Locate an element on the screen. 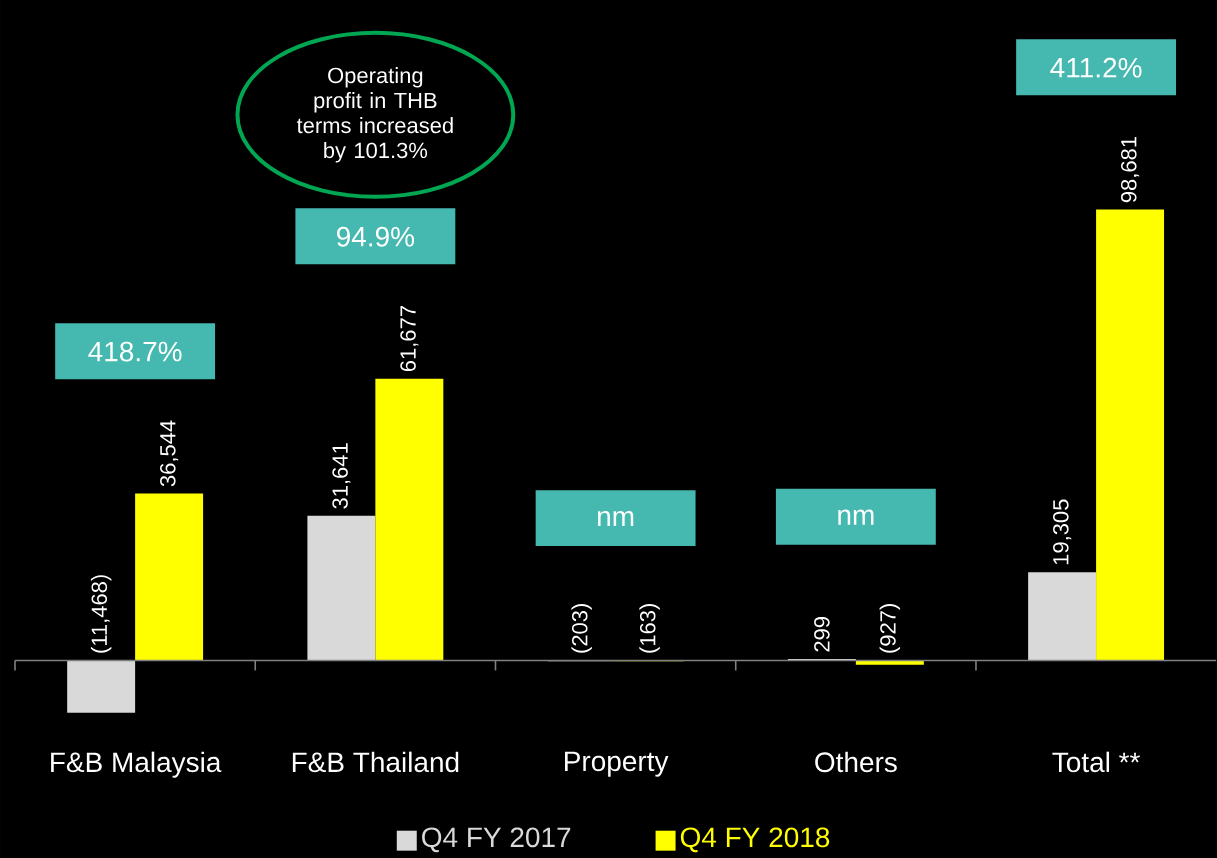 Image resolution: width=1217 pixels, height=858 pixels. x-tick-label: F&B Malaysia is located at coordinates (136, 764).